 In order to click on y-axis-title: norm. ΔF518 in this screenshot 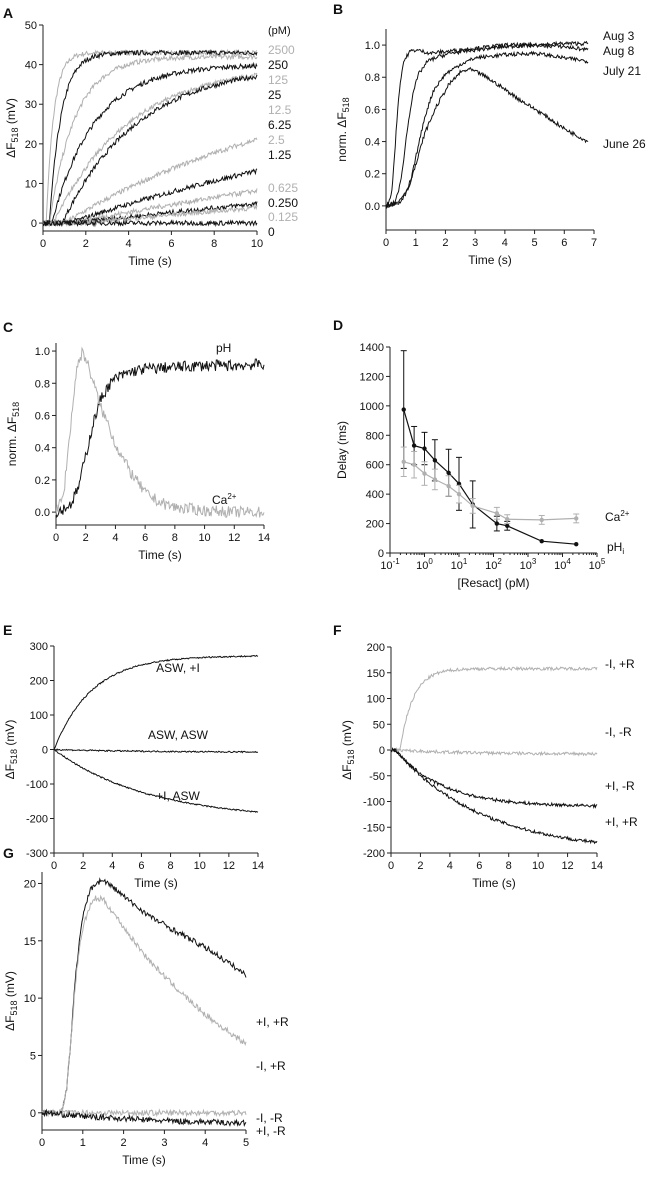, I will do `click(343, 129)`.